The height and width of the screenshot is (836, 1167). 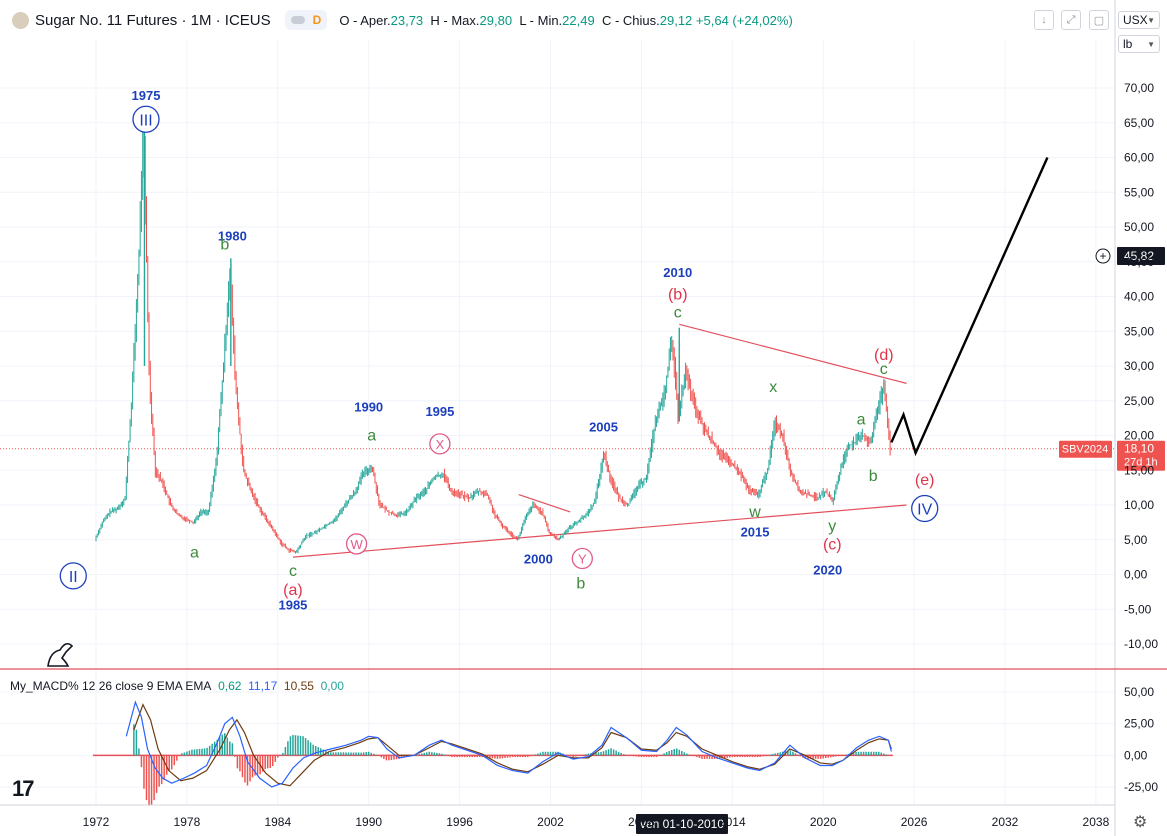 What do you see at coordinates (1141, 463) in the screenshot?
I see `countdown-text: 27d 1h` at bounding box center [1141, 463].